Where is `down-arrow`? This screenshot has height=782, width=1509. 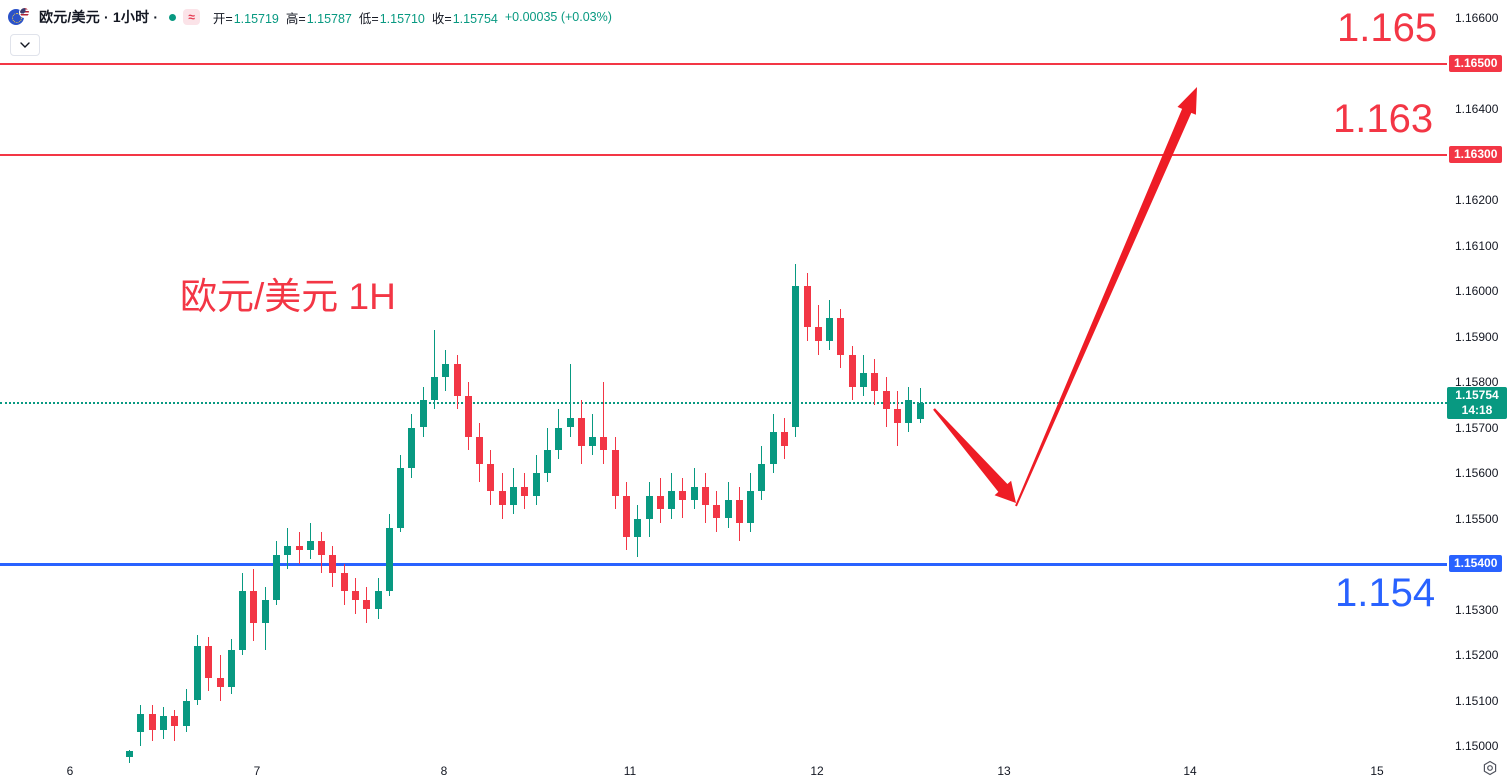 down-arrow is located at coordinates (974, 455).